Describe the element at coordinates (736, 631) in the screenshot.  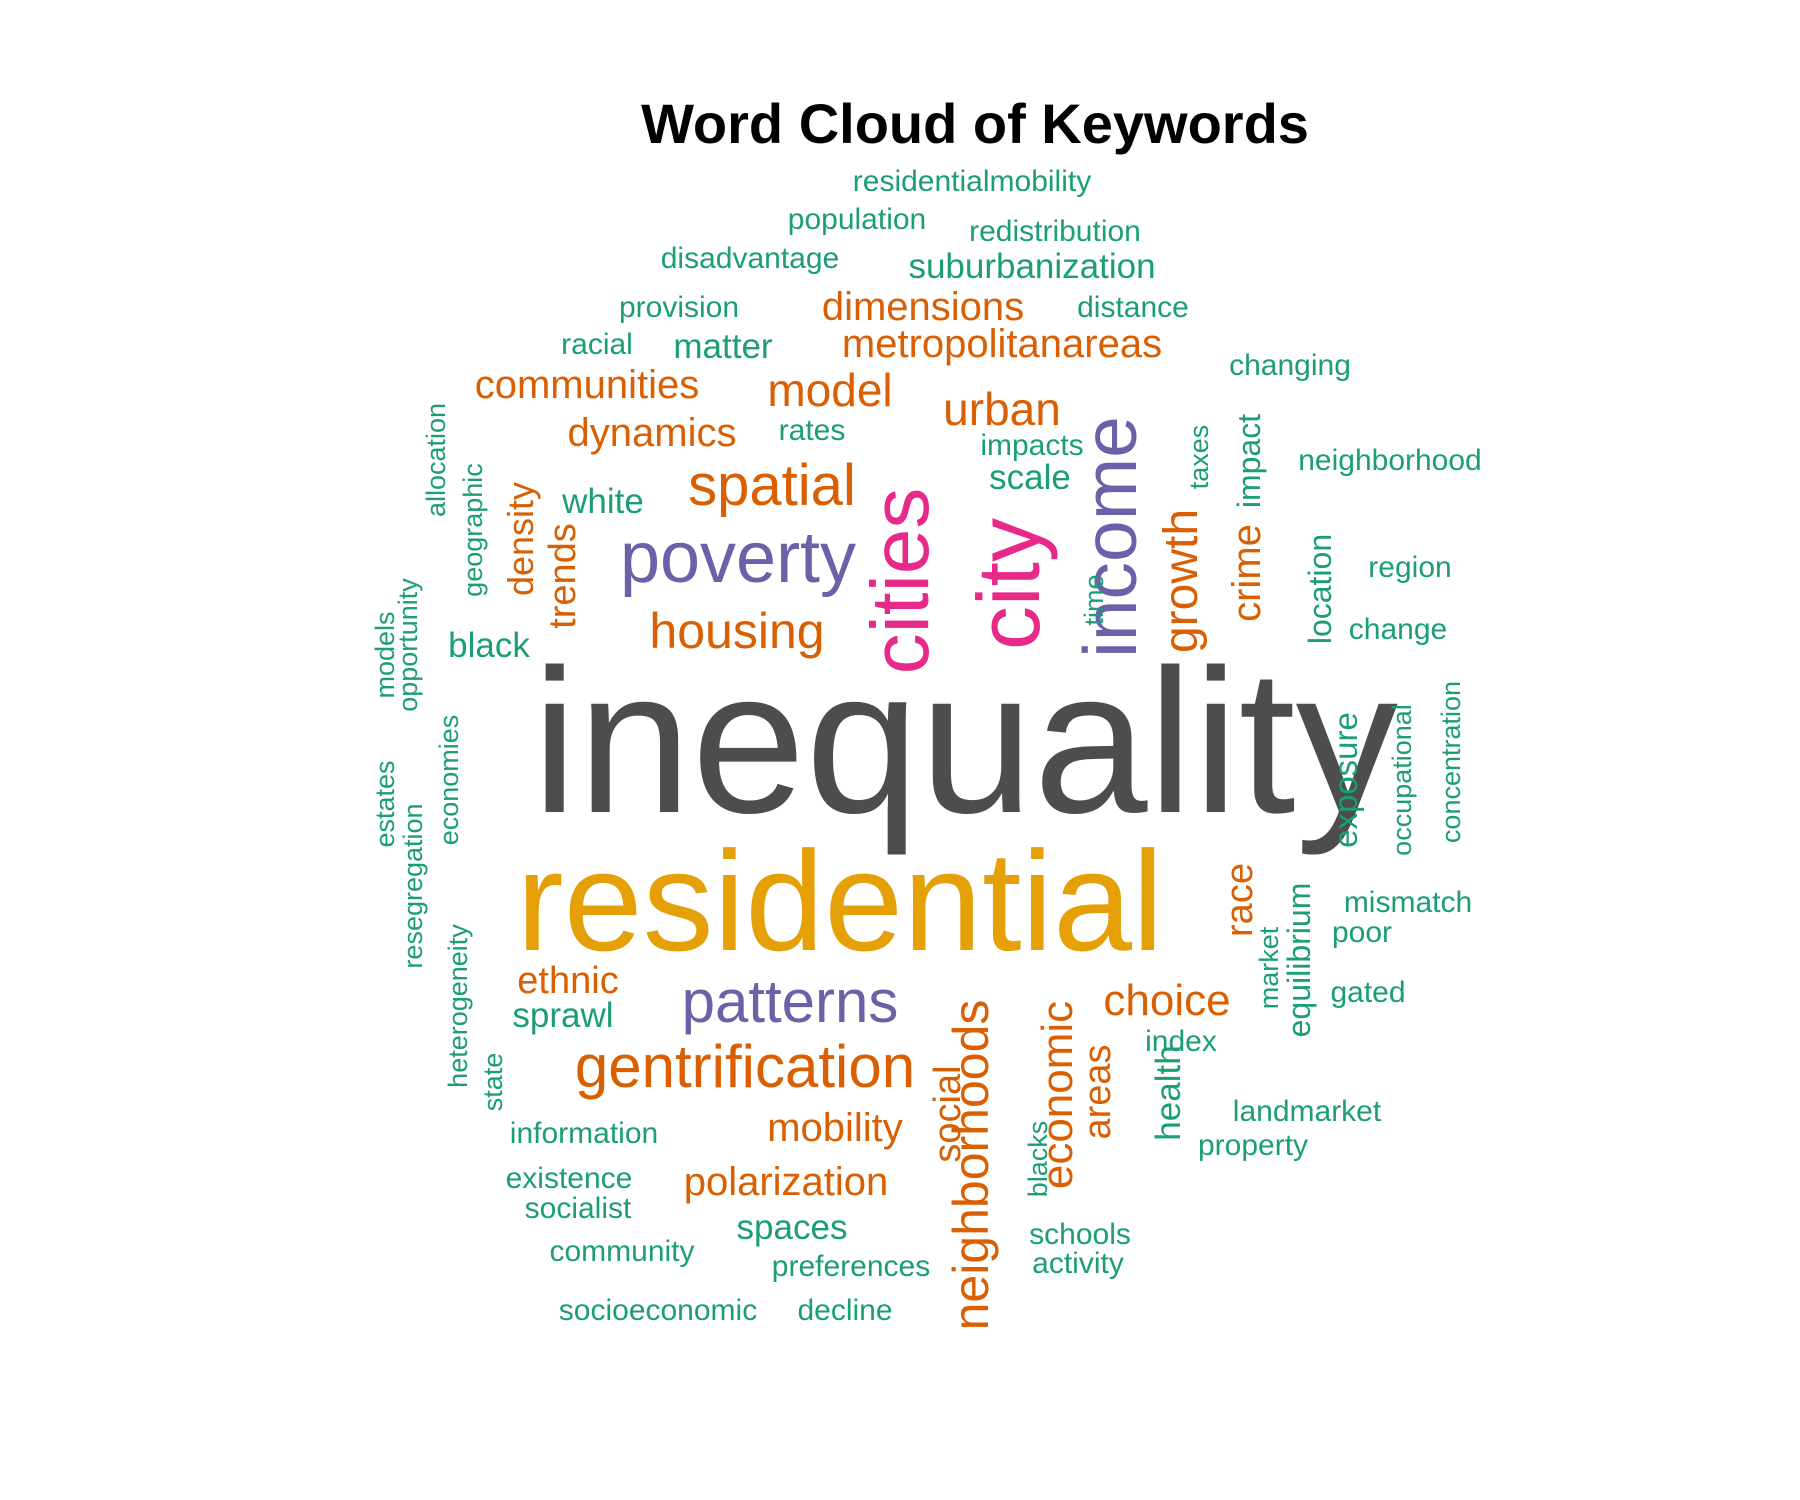
I see `word-housing: housing` at that location.